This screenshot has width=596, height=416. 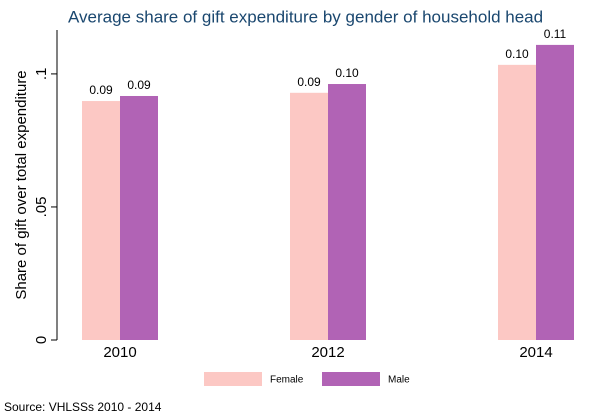 I want to click on x-tick-label: 2014, so click(x=535, y=352).